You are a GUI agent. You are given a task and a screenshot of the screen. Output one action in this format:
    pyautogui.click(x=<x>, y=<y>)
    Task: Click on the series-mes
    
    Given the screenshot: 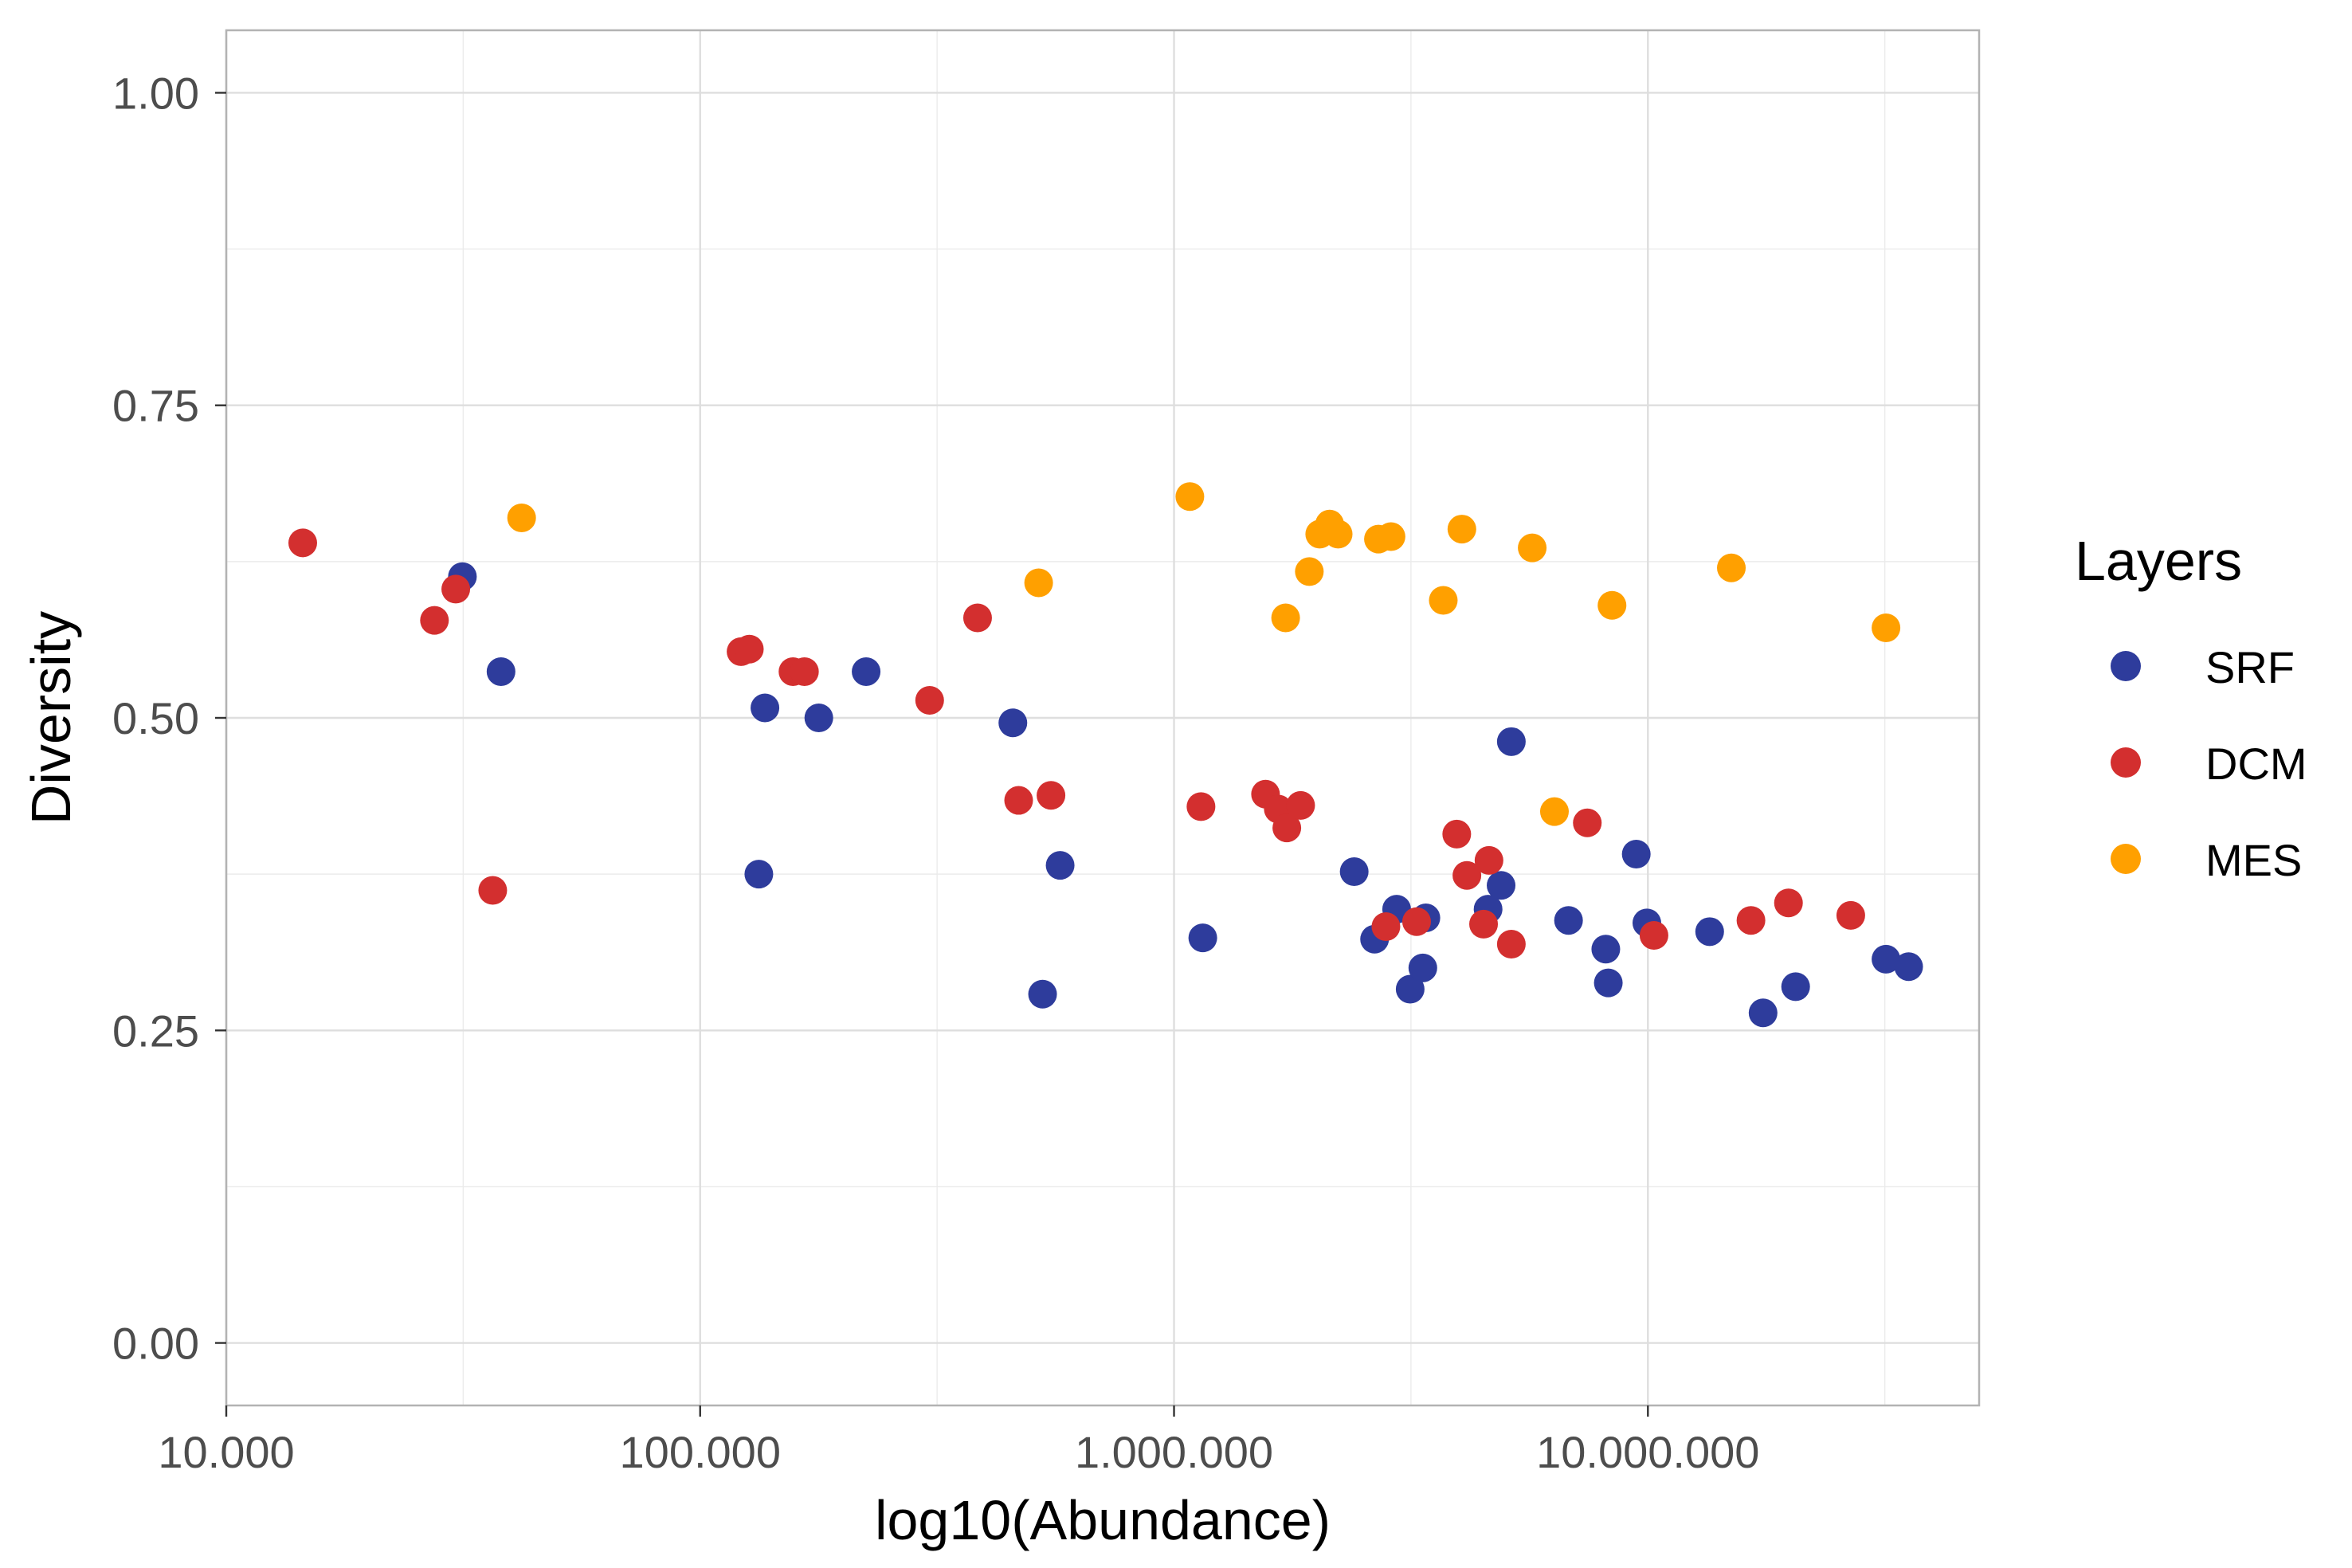 What is the action you would take?
    pyautogui.click(x=1204, y=654)
    